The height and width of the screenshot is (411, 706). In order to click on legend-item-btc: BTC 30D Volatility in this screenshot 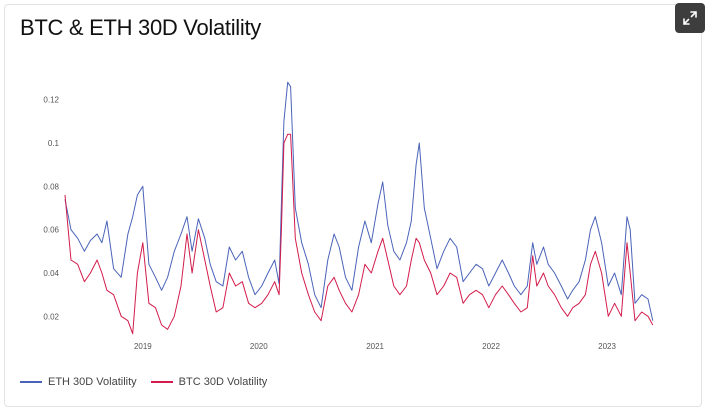, I will do `click(209, 382)`.